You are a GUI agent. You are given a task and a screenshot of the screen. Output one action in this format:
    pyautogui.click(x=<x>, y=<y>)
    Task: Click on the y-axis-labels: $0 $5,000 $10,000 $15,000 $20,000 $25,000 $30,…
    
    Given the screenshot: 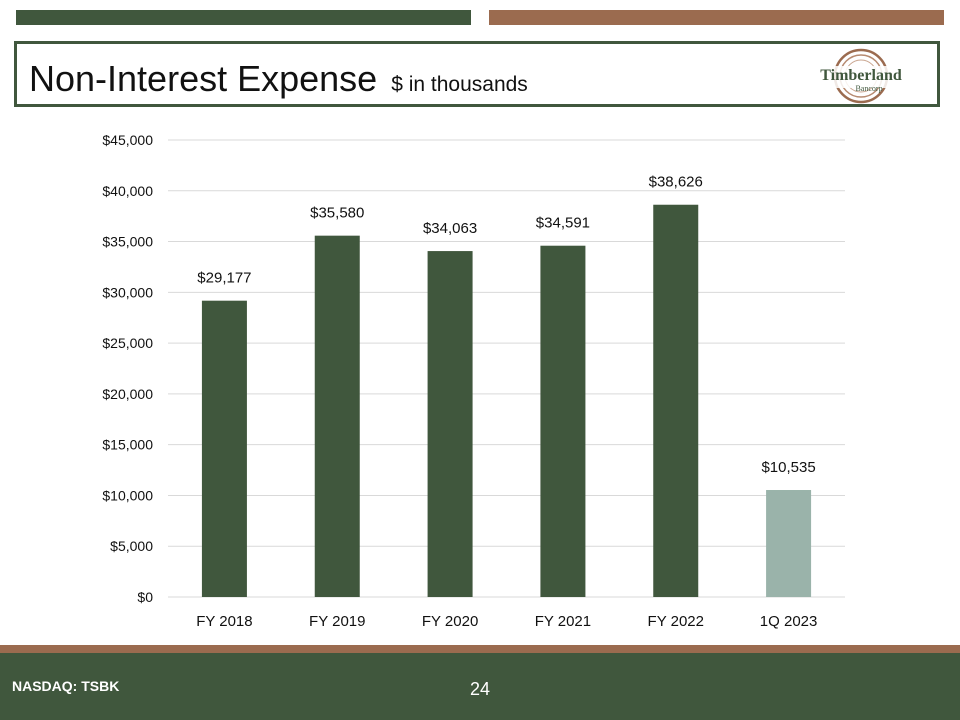 What is the action you would take?
    pyautogui.click(x=127, y=368)
    